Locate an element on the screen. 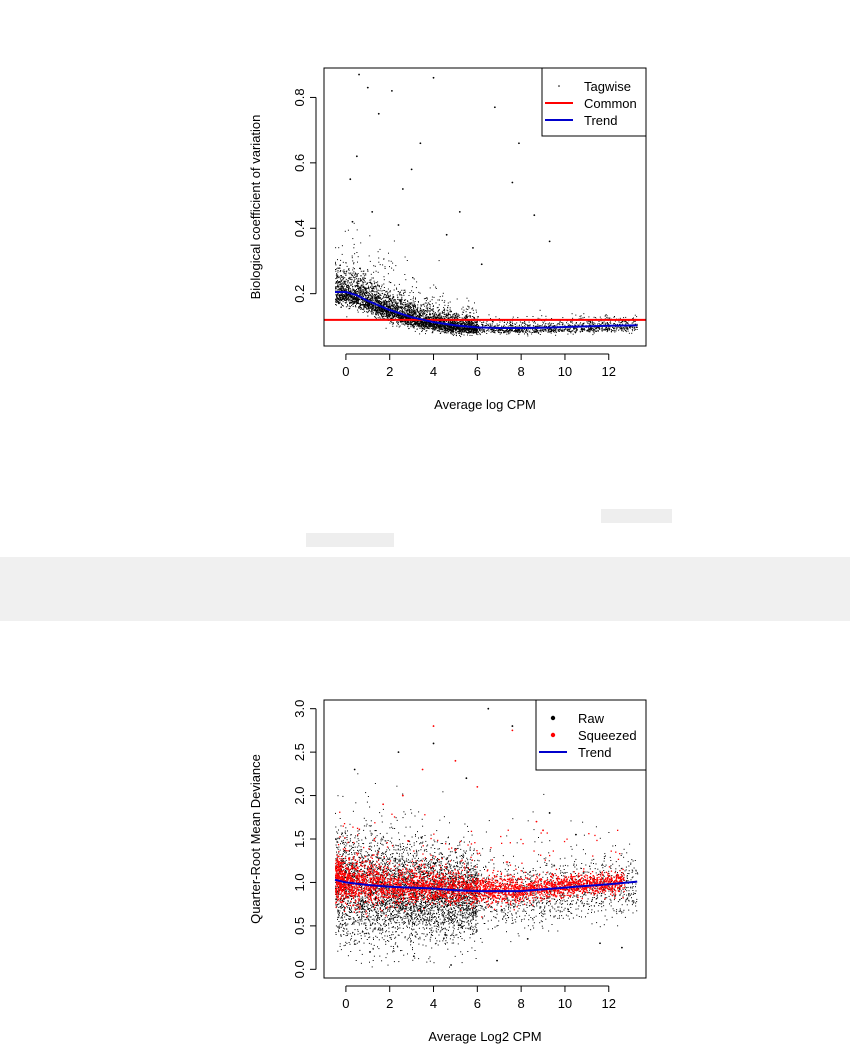 This screenshot has width=850, height=1060. series-raw is located at coordinates (488, 836).